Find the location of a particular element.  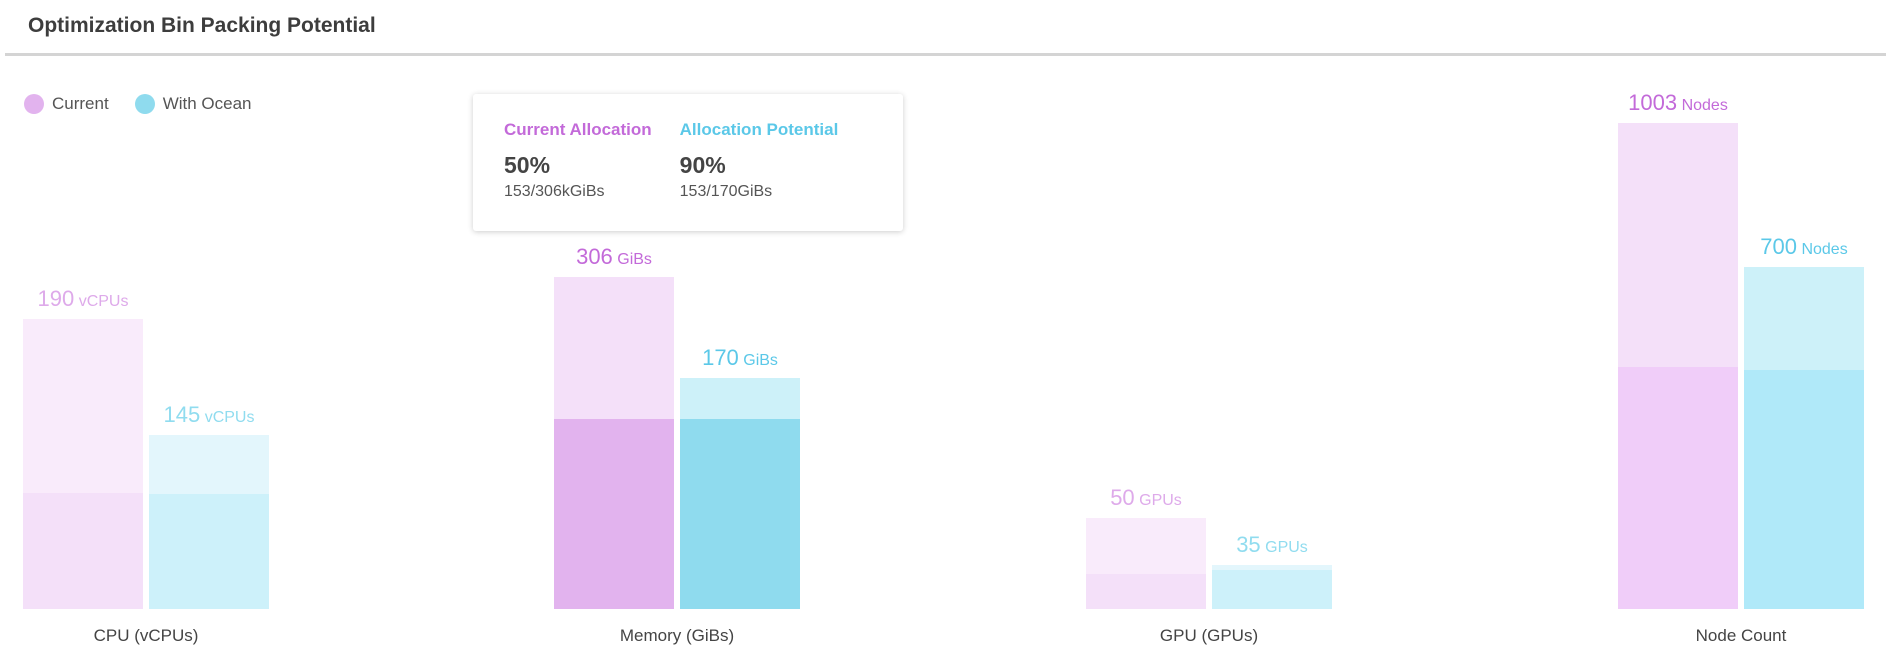

tooltip-heading: Current Allocation is located at coordinates (578, 129).